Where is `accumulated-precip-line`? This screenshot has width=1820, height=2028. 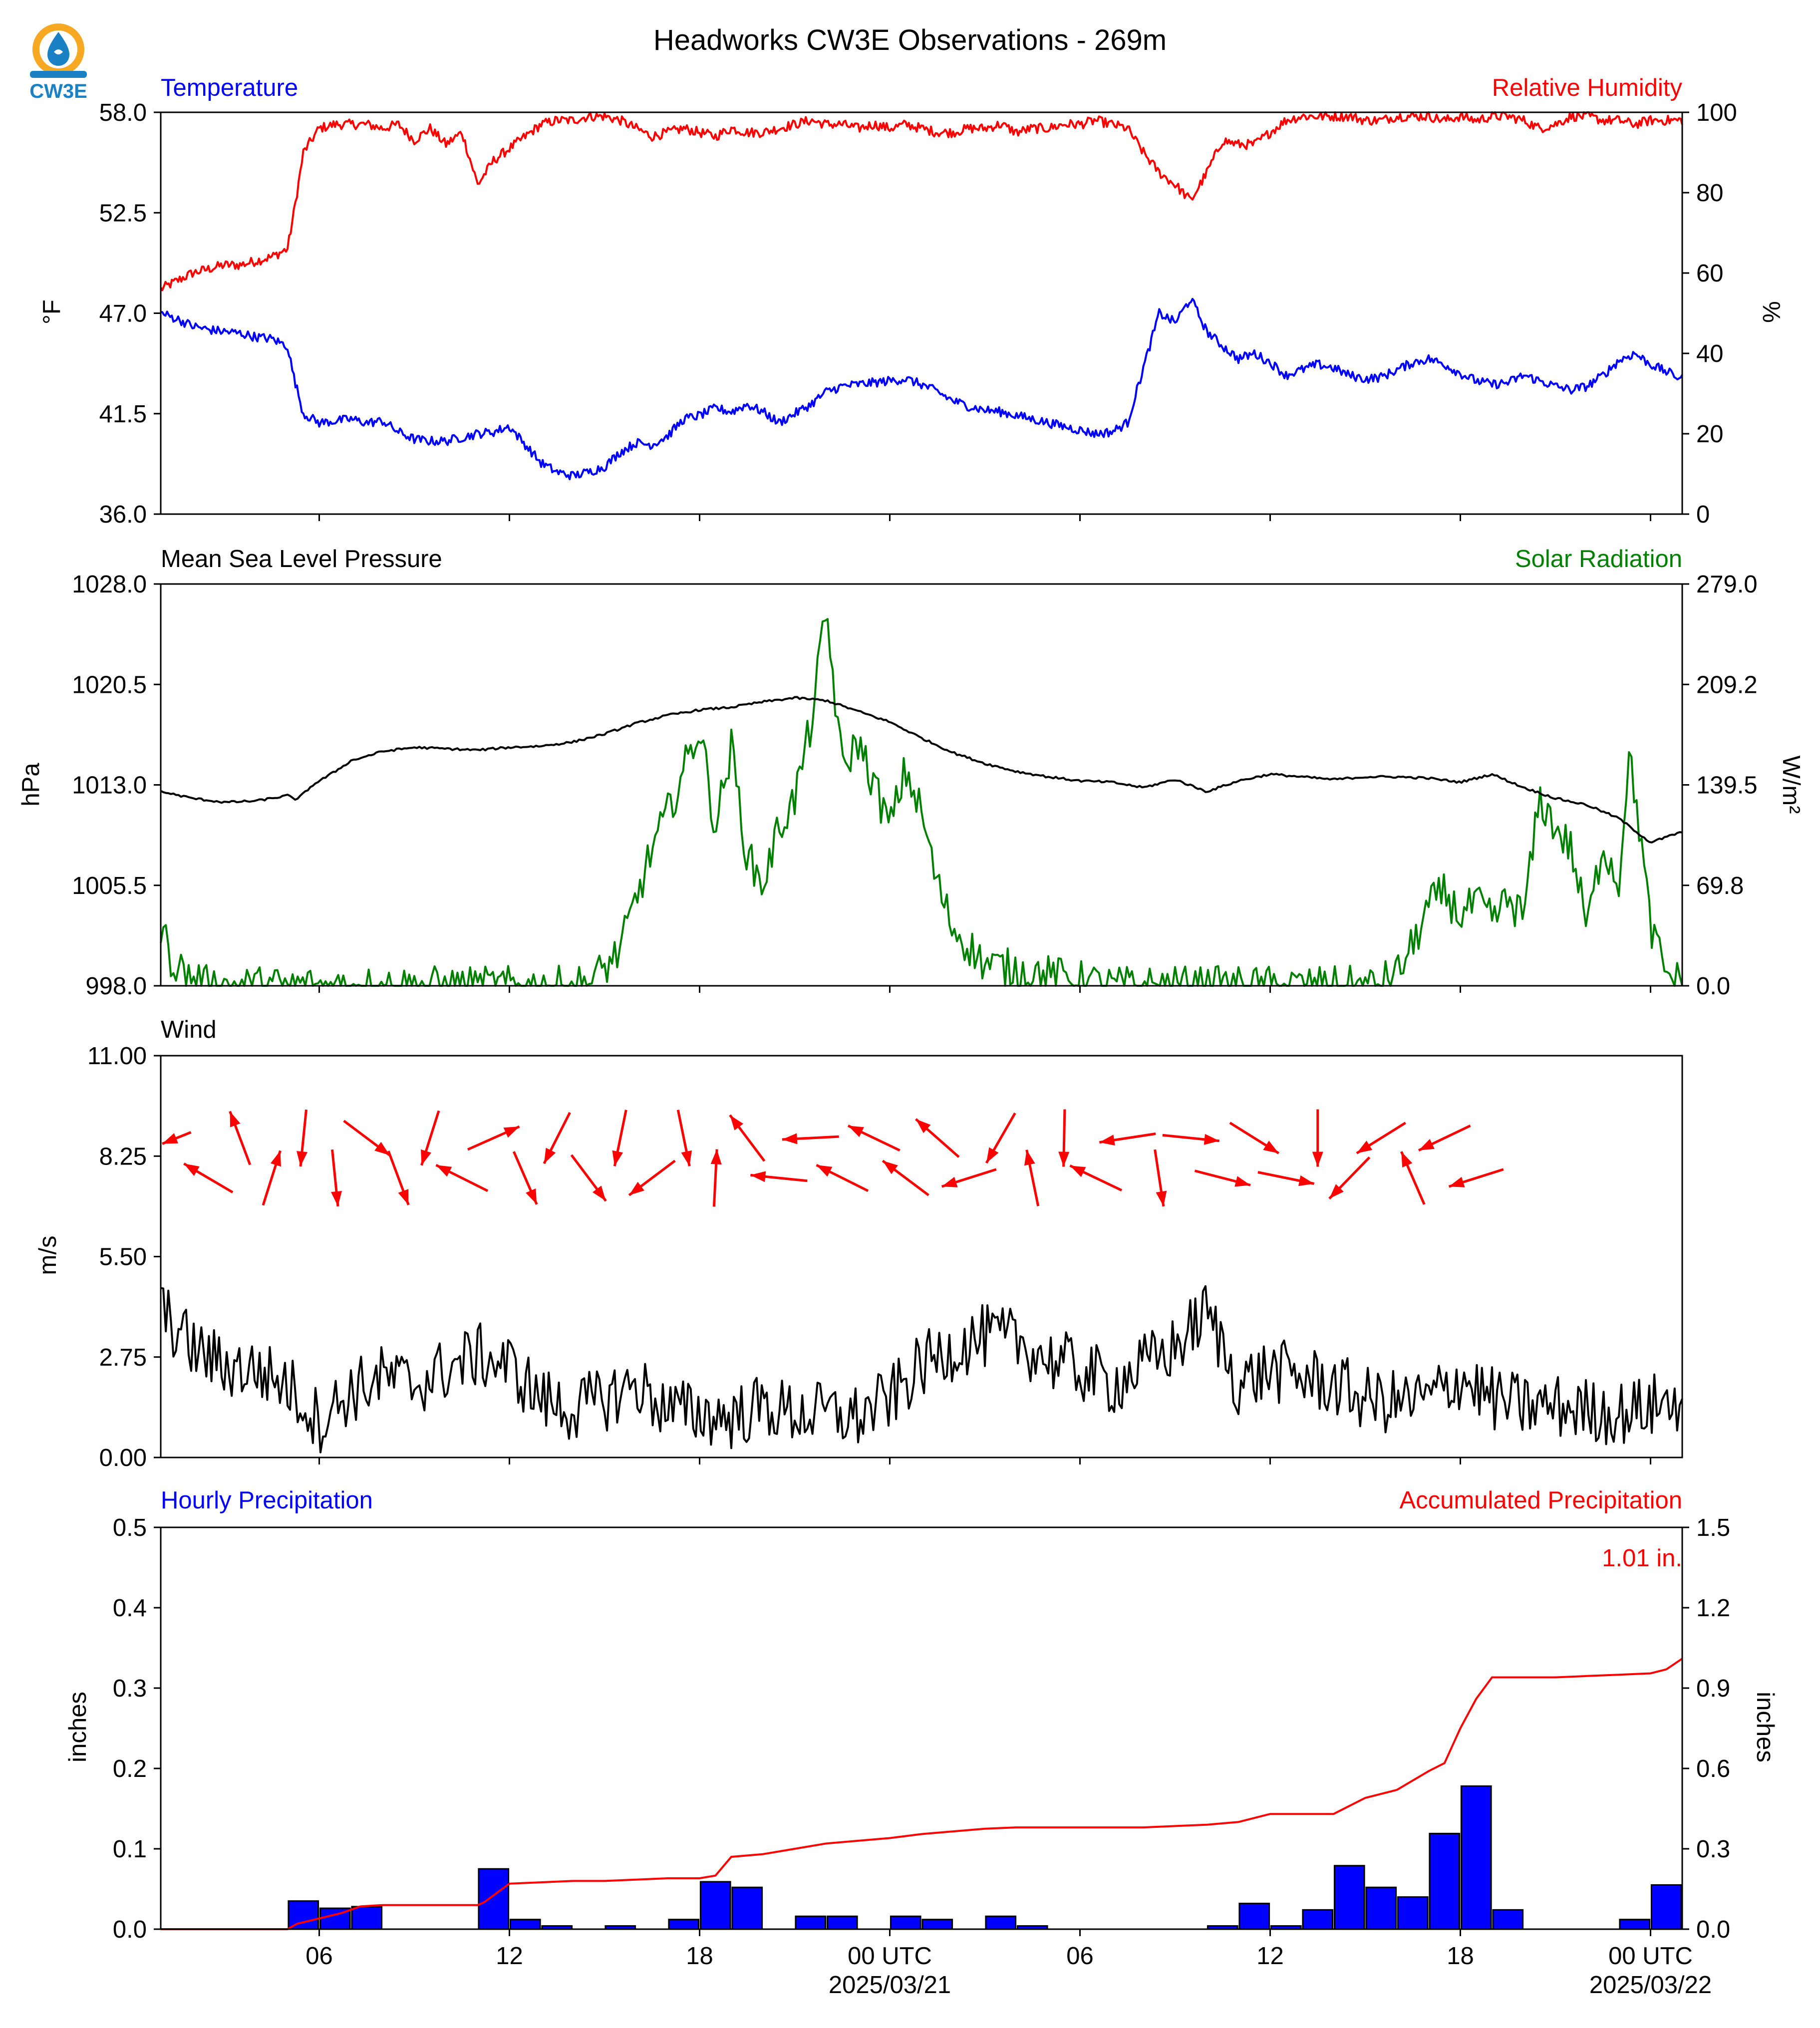
accumulated-precip-line is located at coordinates (922, 1794).